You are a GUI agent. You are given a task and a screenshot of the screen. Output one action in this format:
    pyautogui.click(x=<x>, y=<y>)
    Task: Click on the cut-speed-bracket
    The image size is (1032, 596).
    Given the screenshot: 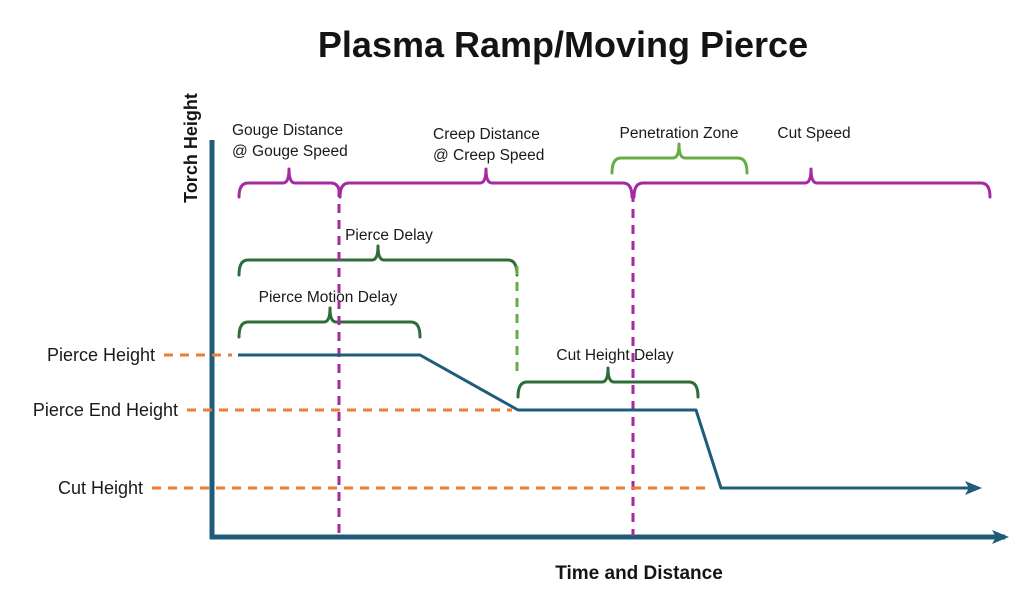 What is the action you would take?
    pyautogui.click(x=812, y=183)
    